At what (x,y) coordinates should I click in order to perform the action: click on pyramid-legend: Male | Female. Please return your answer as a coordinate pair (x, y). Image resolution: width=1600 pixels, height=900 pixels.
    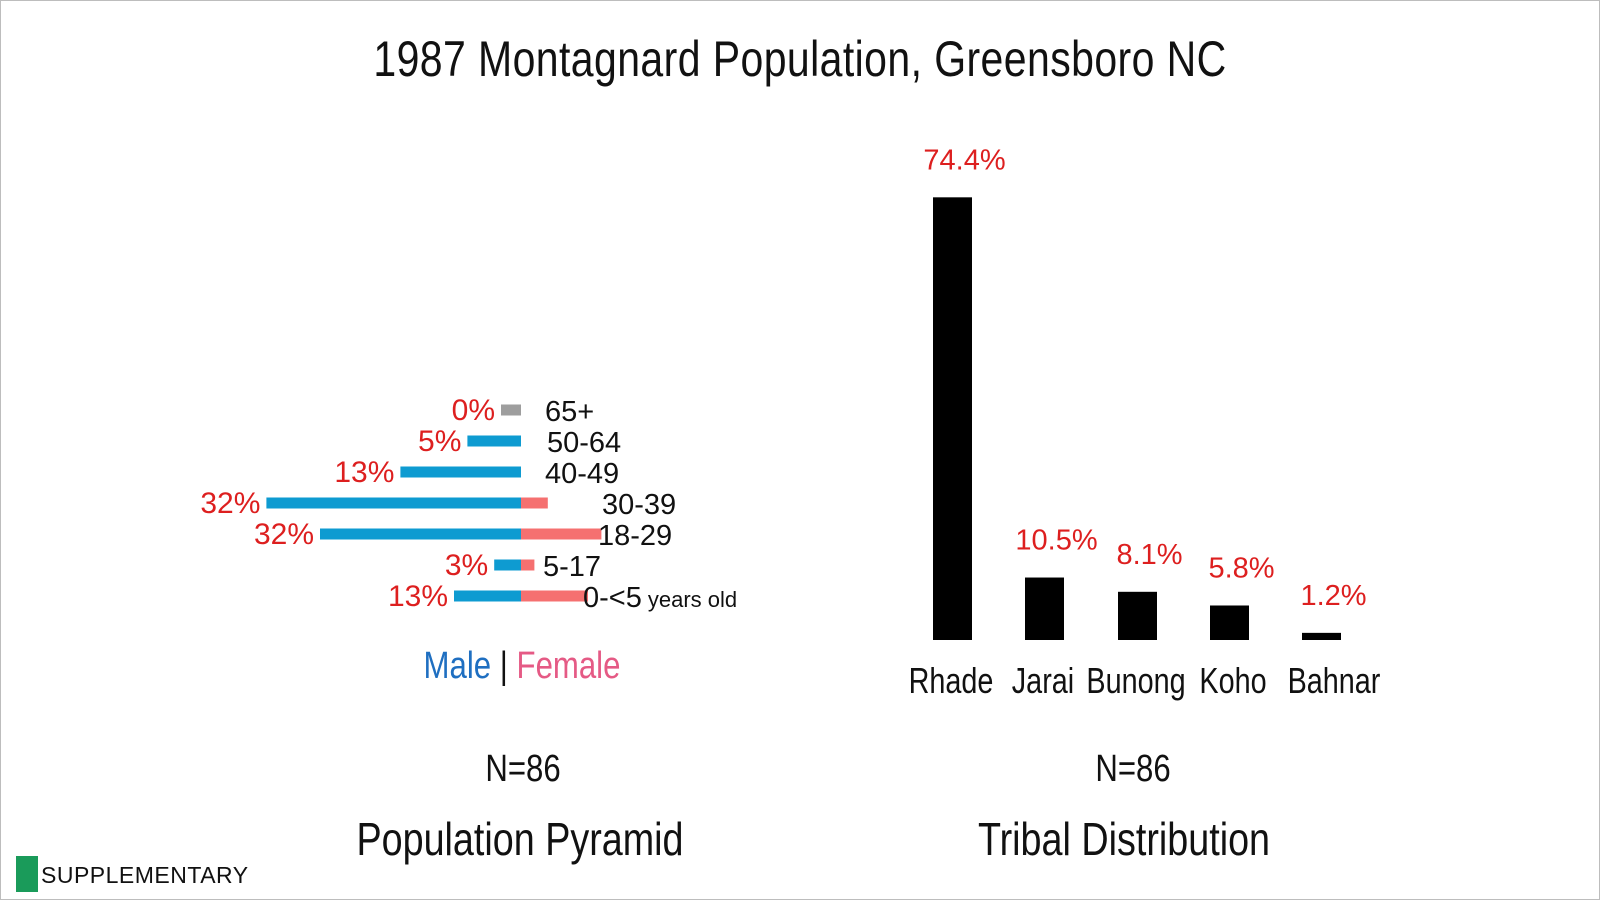
    Looking at the image, I should click on (522, 666).